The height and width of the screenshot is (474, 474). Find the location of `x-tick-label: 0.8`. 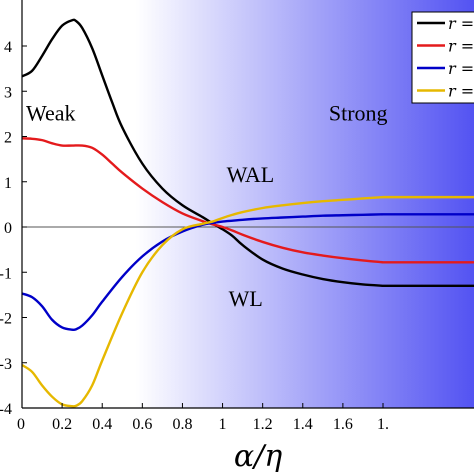

x-tick-label: 0.8 is located at coordinates (182, 424).